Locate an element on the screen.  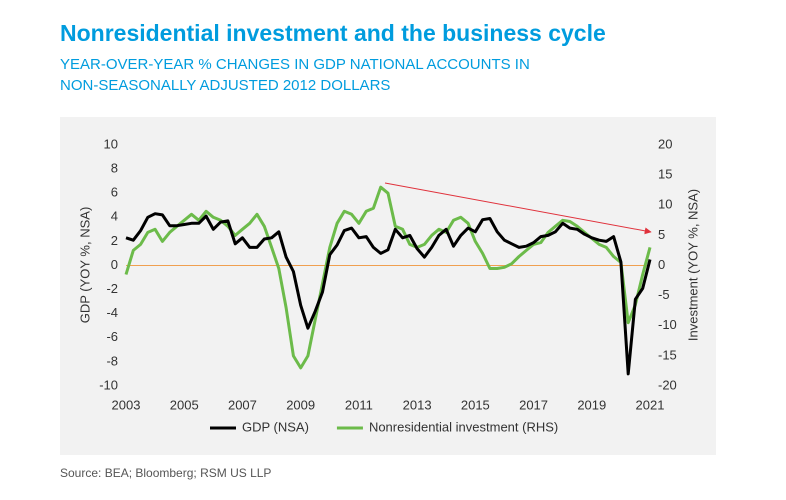
x-tick-label: 2021 is located at coordinates (650, 404).